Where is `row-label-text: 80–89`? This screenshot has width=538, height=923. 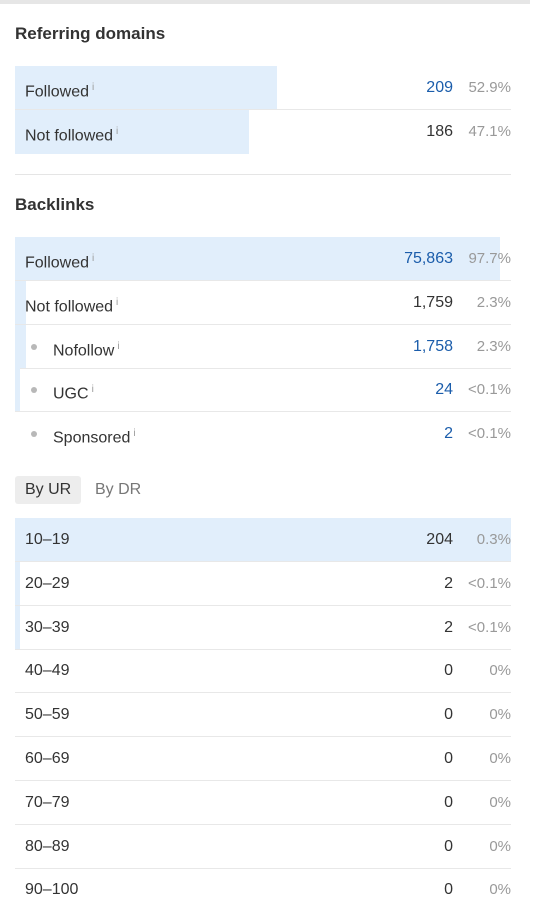
row-label-text: 80–89 is located at coordinates (47, 846).